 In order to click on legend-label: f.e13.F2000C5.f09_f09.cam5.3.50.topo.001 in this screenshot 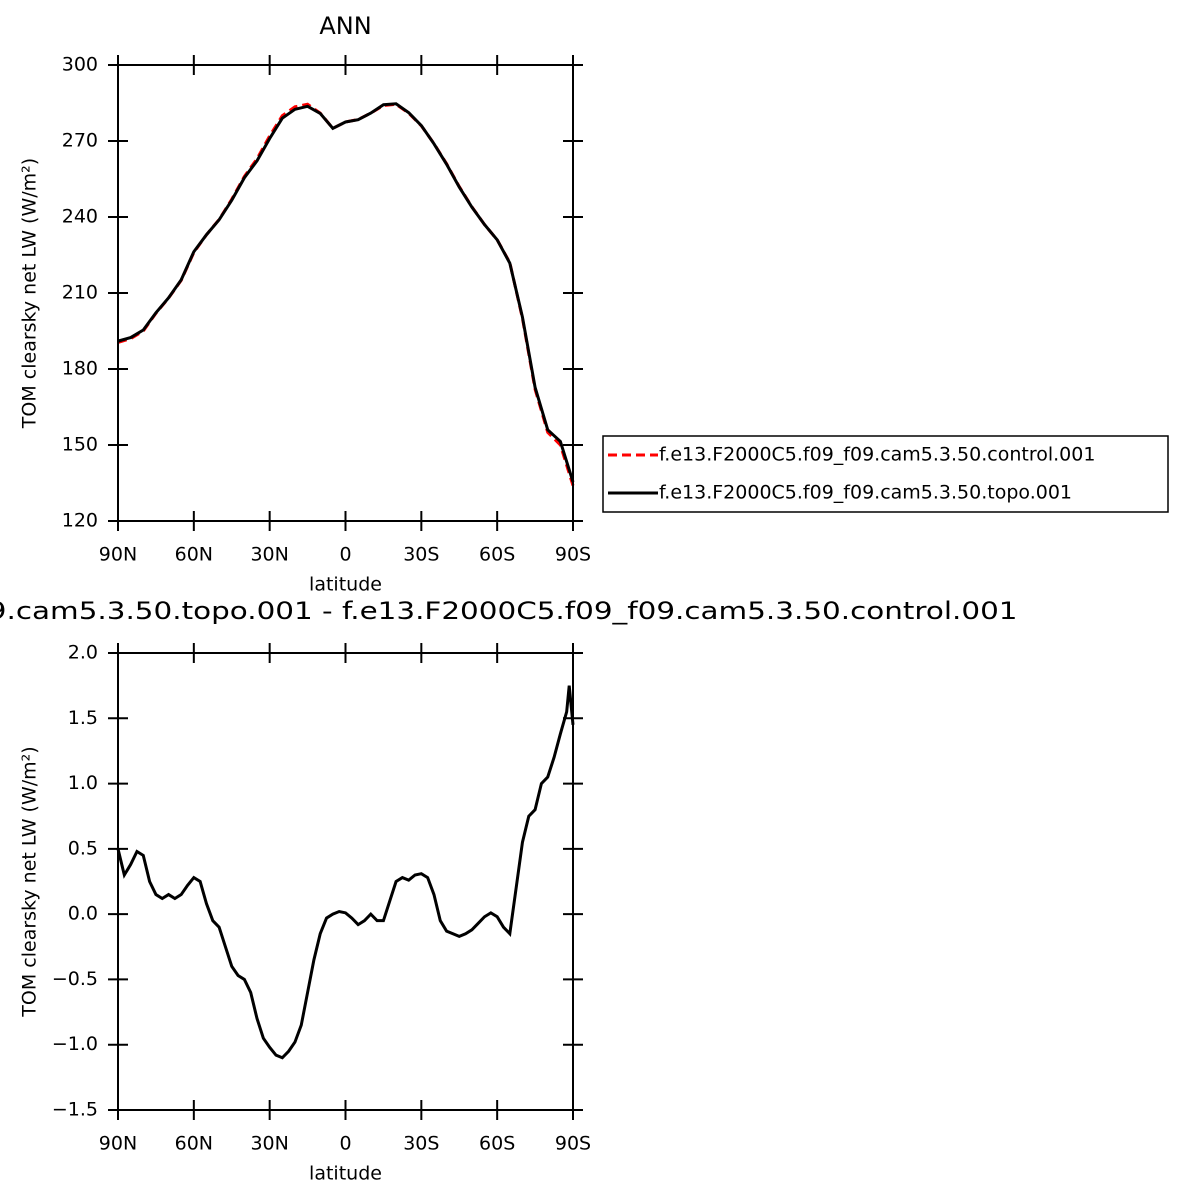, I will do `click(865, 493)`.